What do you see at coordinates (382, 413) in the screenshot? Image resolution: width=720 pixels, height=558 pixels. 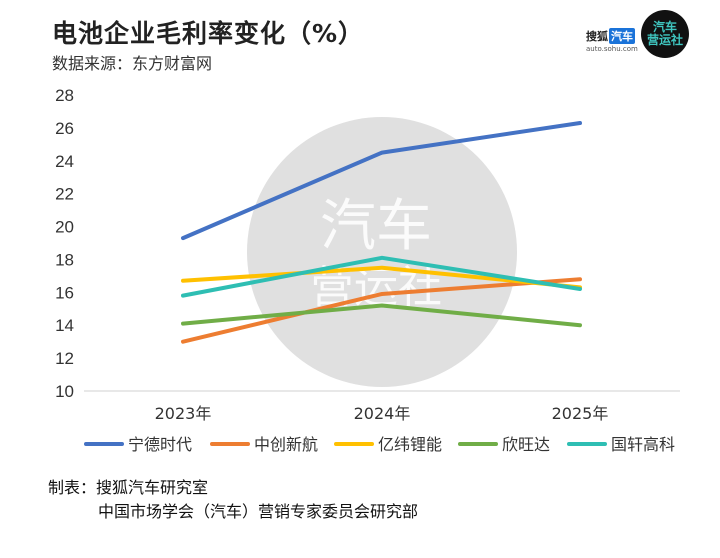 I see `x-tick-label: 2024年` at bounding box center [382, 413].